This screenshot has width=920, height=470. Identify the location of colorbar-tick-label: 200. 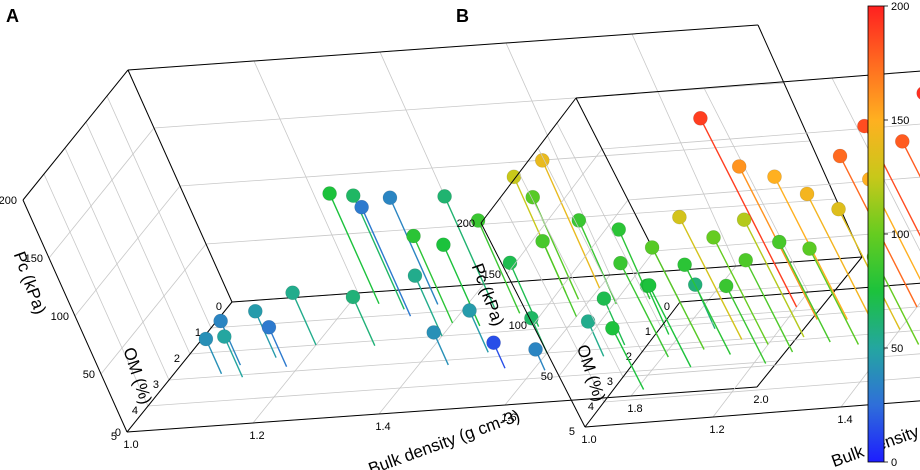
(900, 7).